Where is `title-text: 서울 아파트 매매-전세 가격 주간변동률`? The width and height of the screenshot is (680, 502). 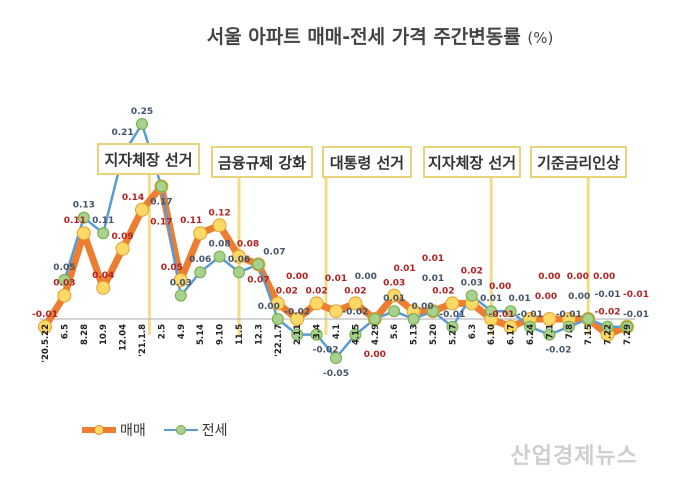
title-text: 서울 아파트 매매-전세 가격 주간변동률 is located at coordinates (363, 37).